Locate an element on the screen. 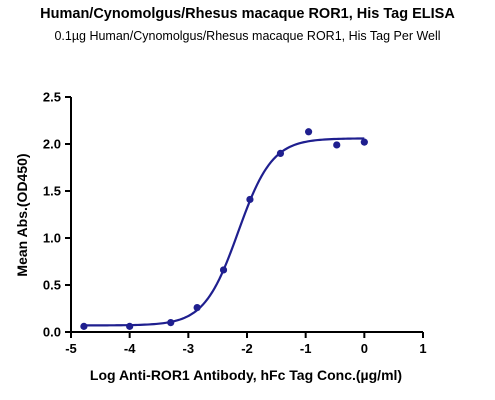 This screenshot has width=495, height=400. x-tick-label: -1 is located at coordinates (306, 348).